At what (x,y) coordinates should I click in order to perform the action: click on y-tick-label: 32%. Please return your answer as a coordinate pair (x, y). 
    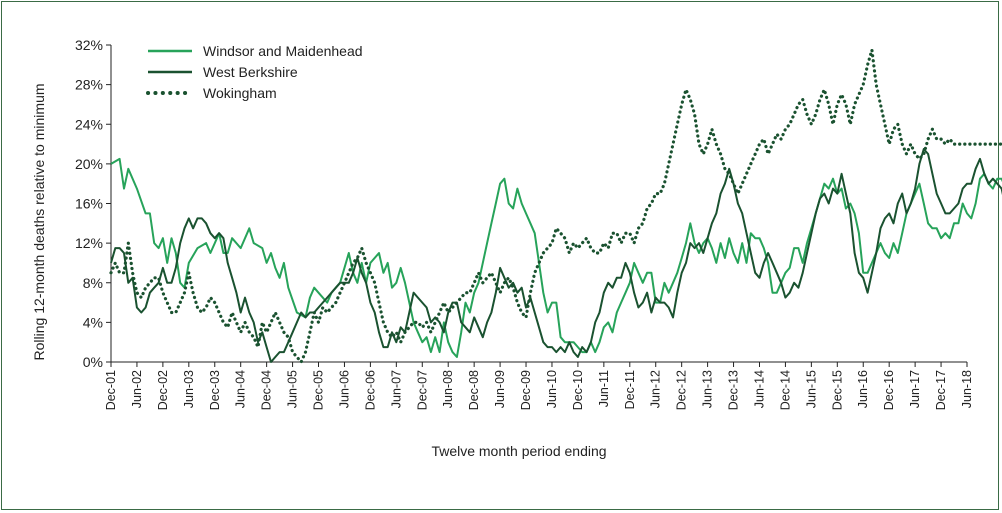
    Looking at the image, I should click on (89, 45).